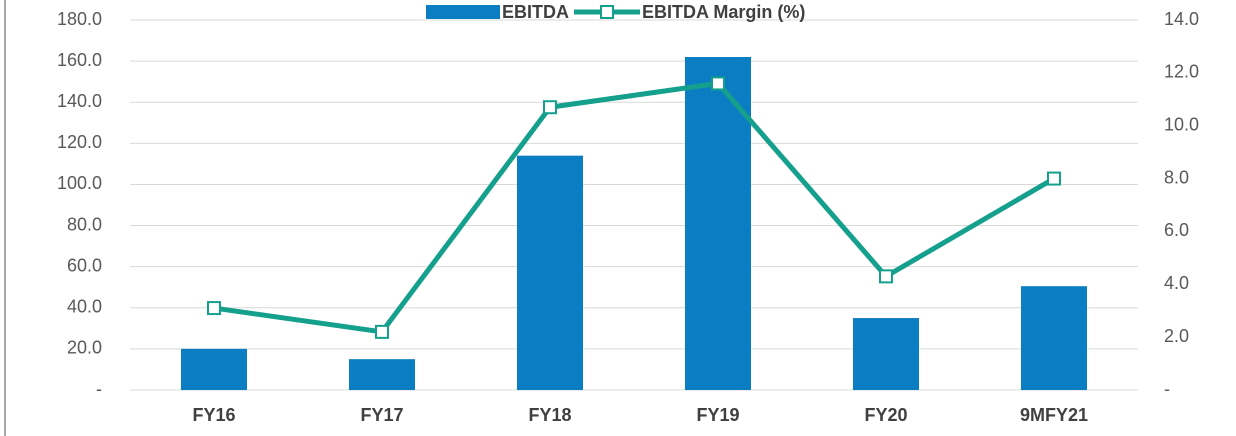  What do you see at coordinates (717, 415) in the screenshot?
I see `x-tick-label: FY19` at bounding box center [717, 415].